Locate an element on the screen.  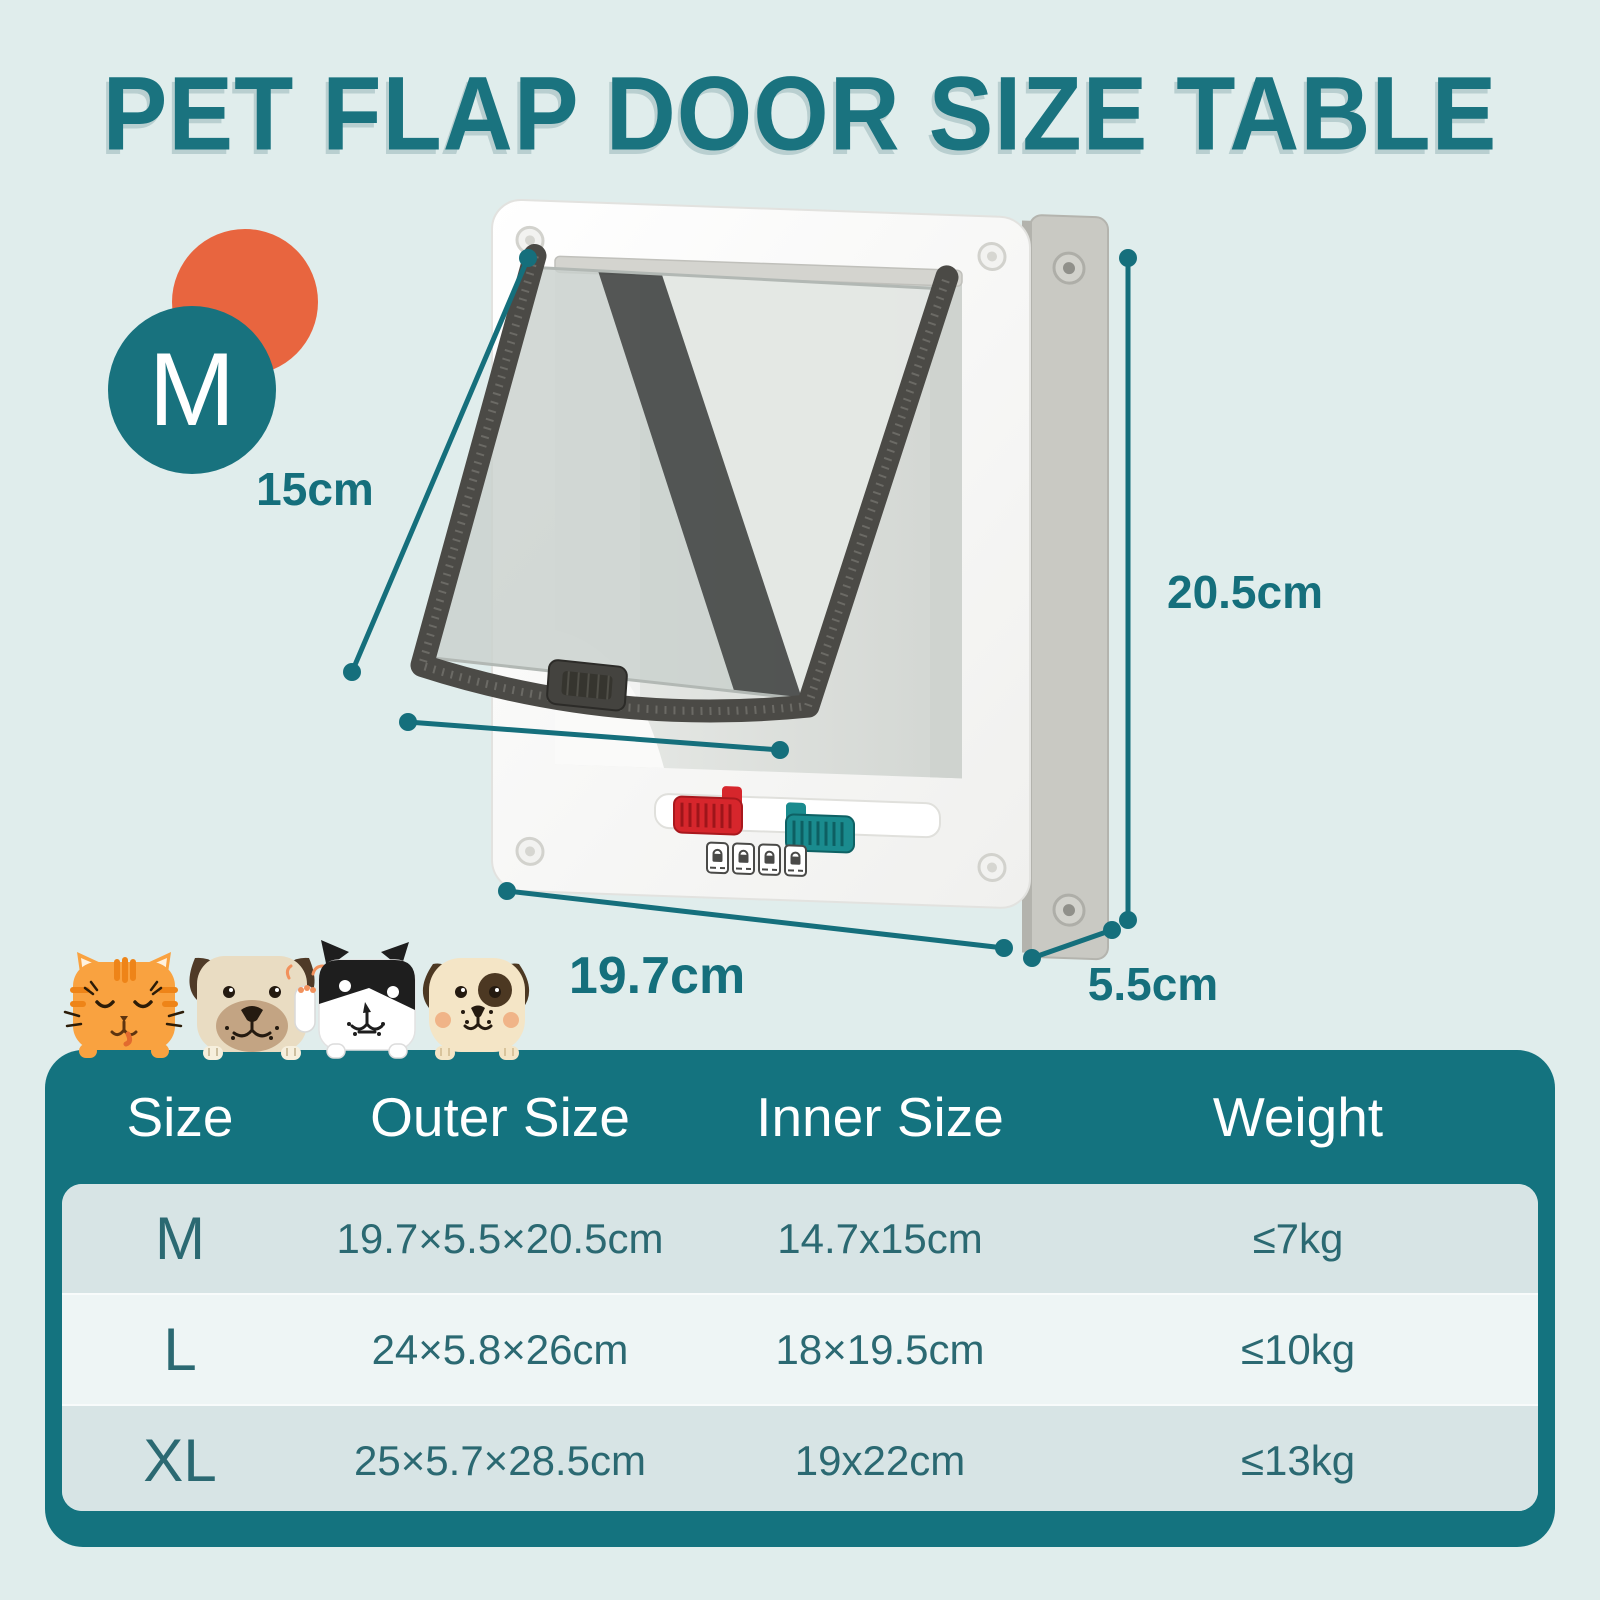
table-row-xl: XL 25×5.7×28.5cm 19x22cm ≤13kg is located at coordinates (800, 1458).